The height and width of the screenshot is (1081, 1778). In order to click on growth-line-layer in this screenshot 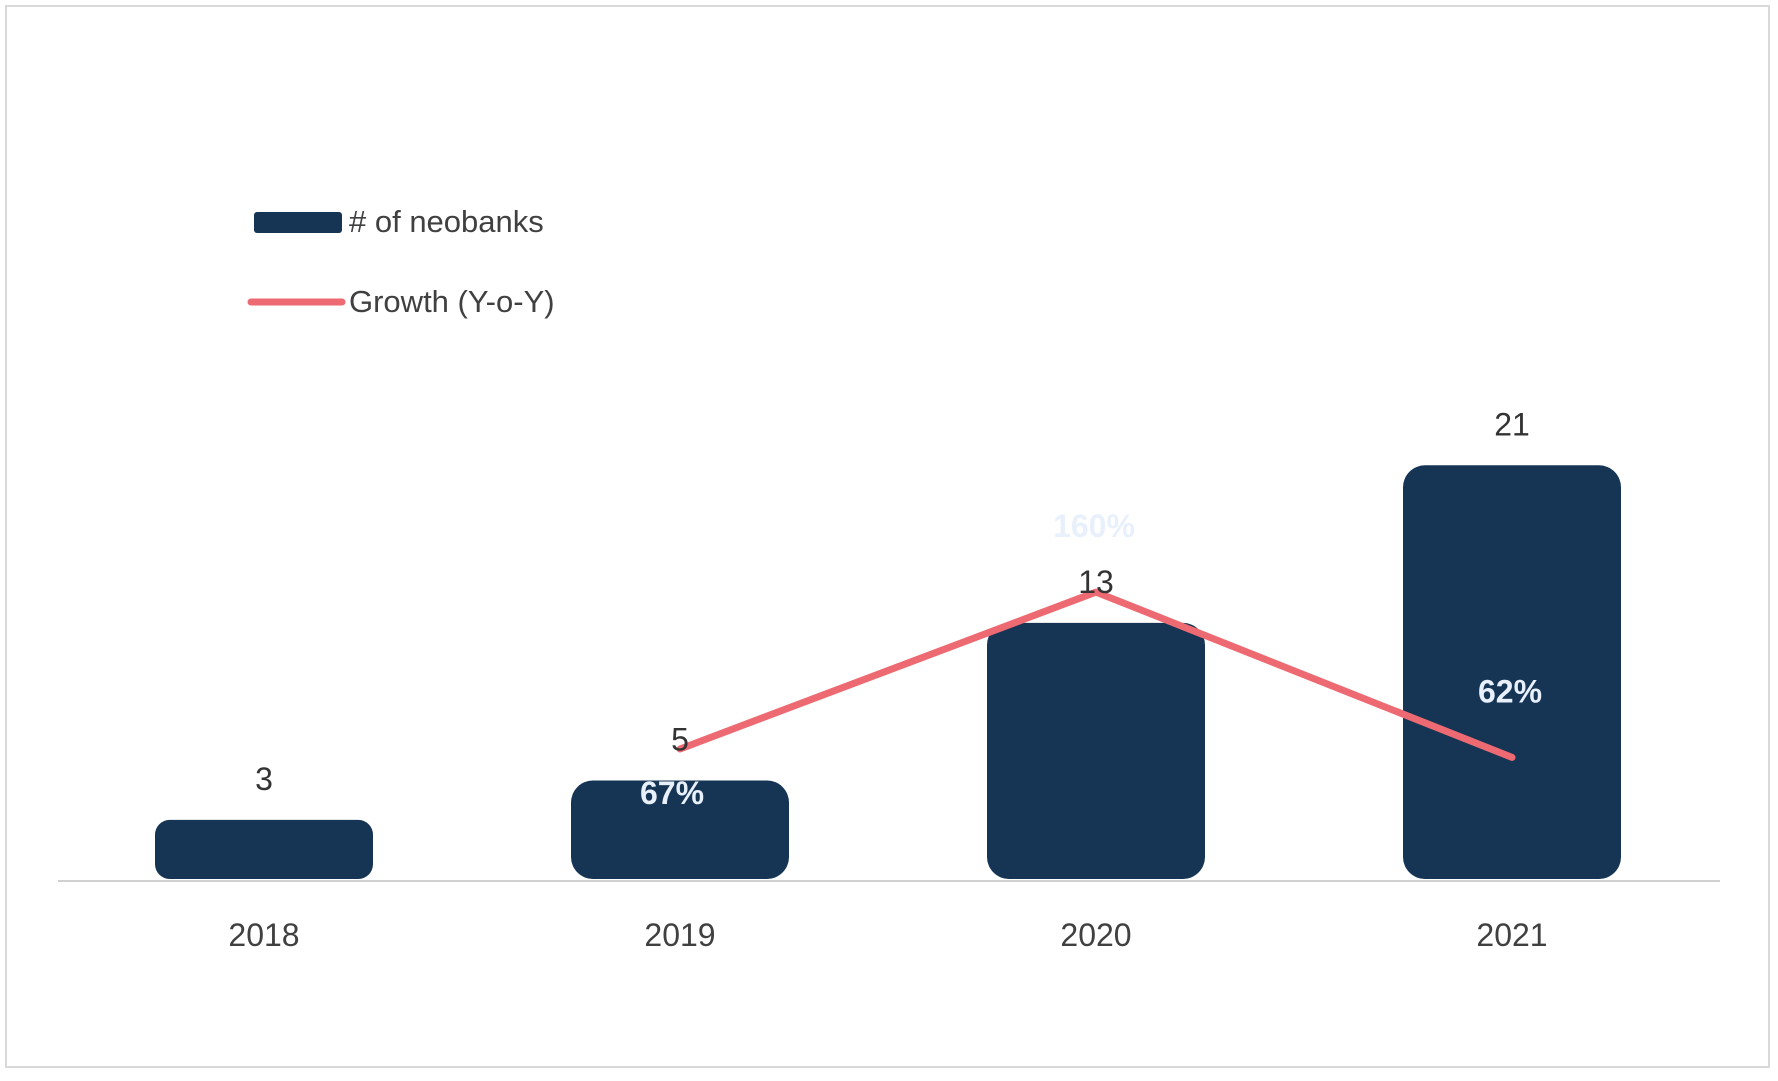, I will do `click(1096, 674)`.